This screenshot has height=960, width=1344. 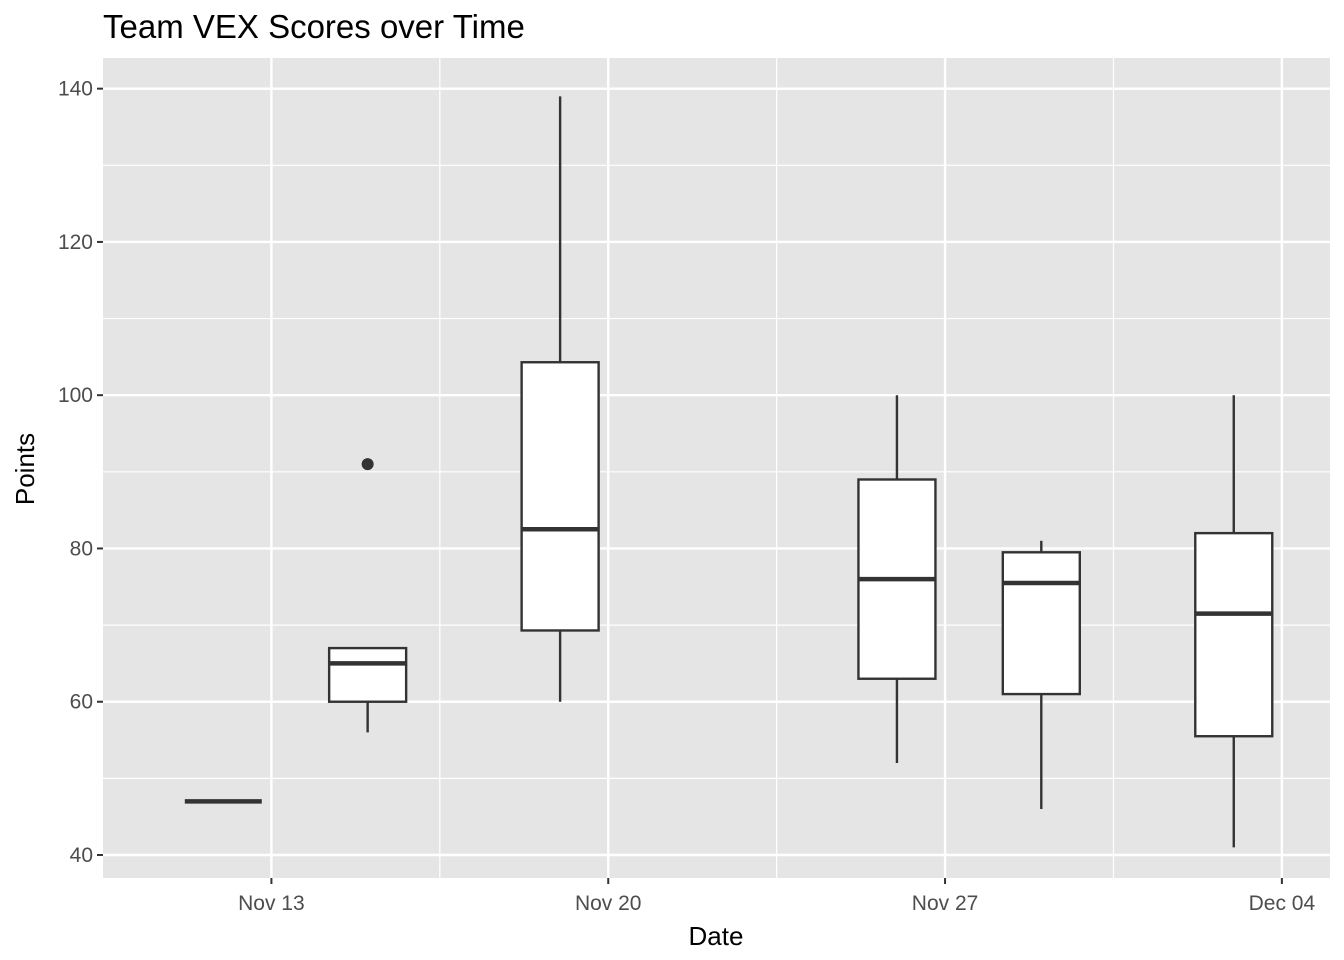 What do you see at coordinates (81, 855) in the screenshot?
I see `y-tick-label: 40` at bounding box center [81, 855].